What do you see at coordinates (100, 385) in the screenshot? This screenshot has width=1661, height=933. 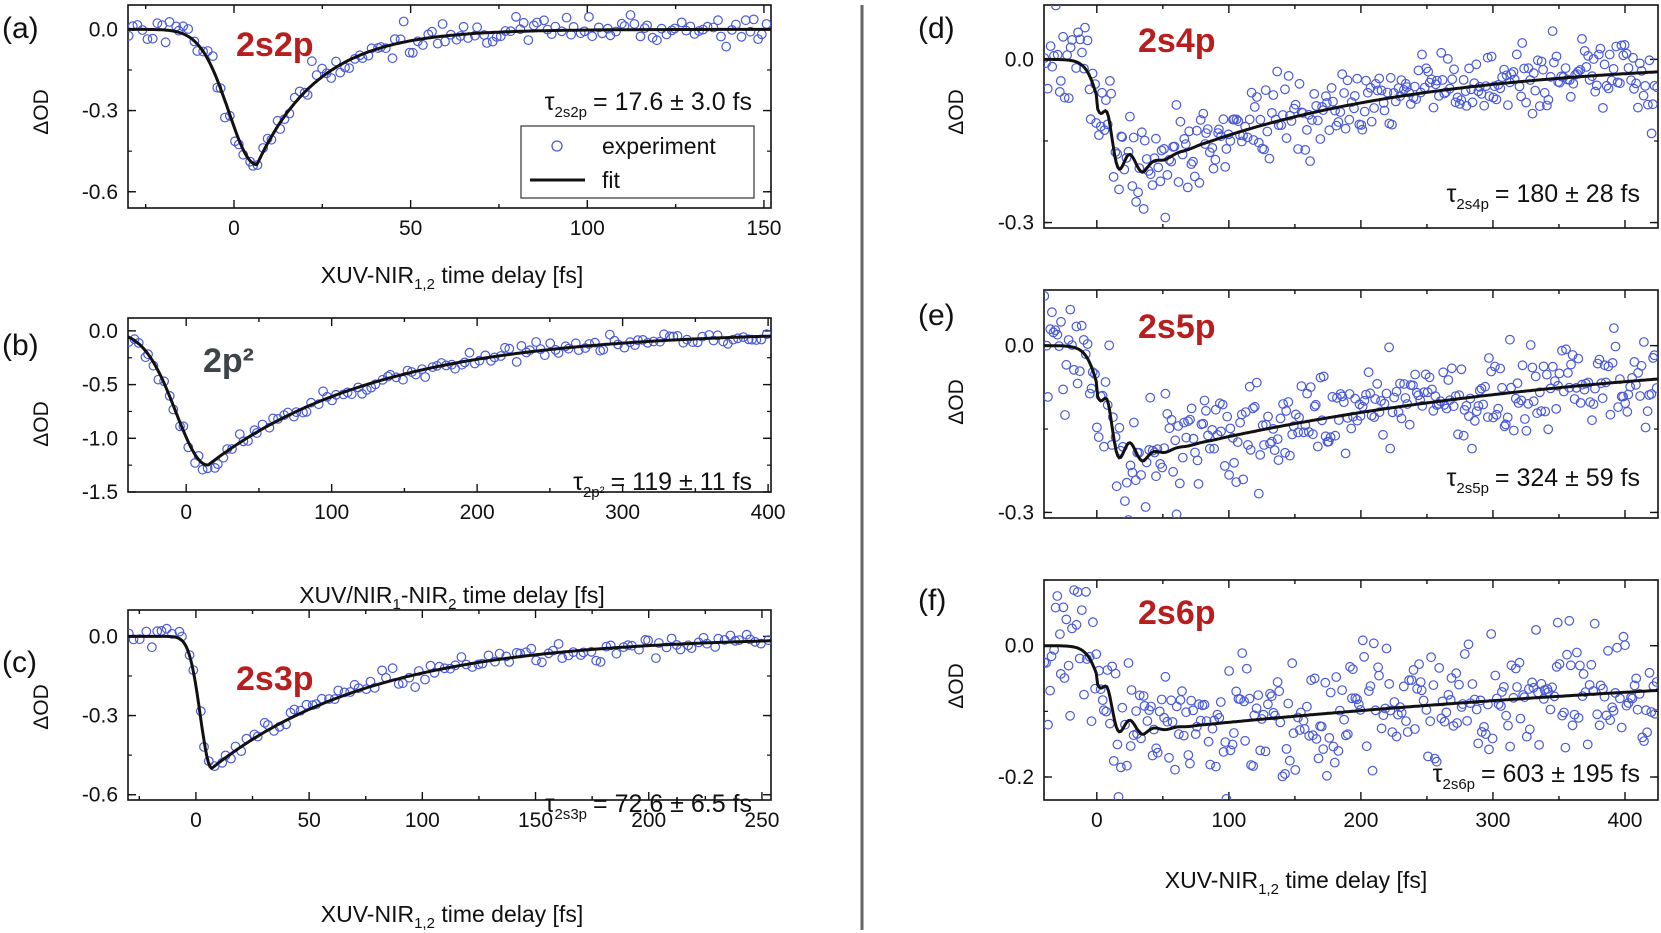 I see `y-tick-label: -0.5` at bounding box center [100, 385].